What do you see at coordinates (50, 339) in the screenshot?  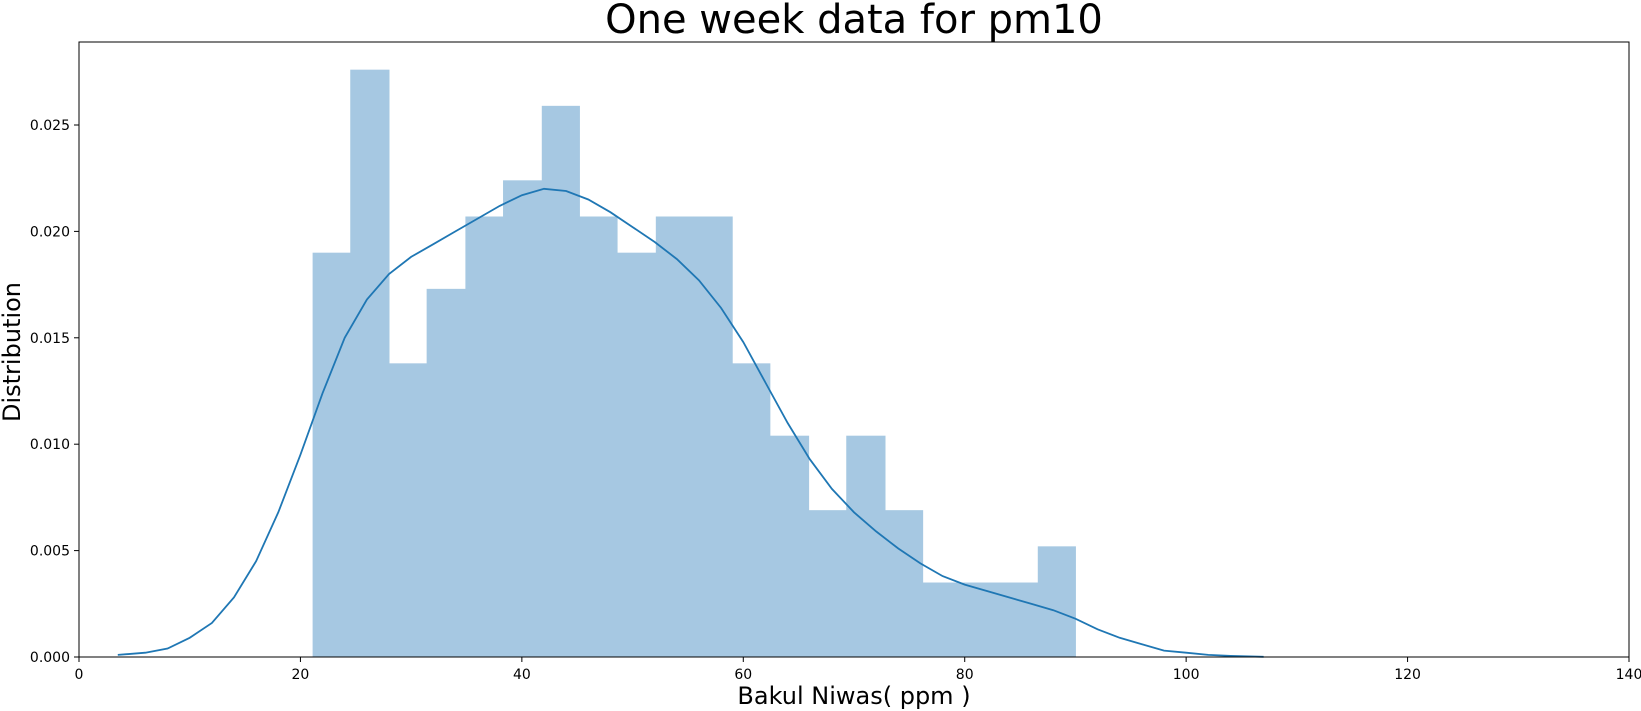 I see `y-tick-label: 0.015` at bounding box center [50, 339].